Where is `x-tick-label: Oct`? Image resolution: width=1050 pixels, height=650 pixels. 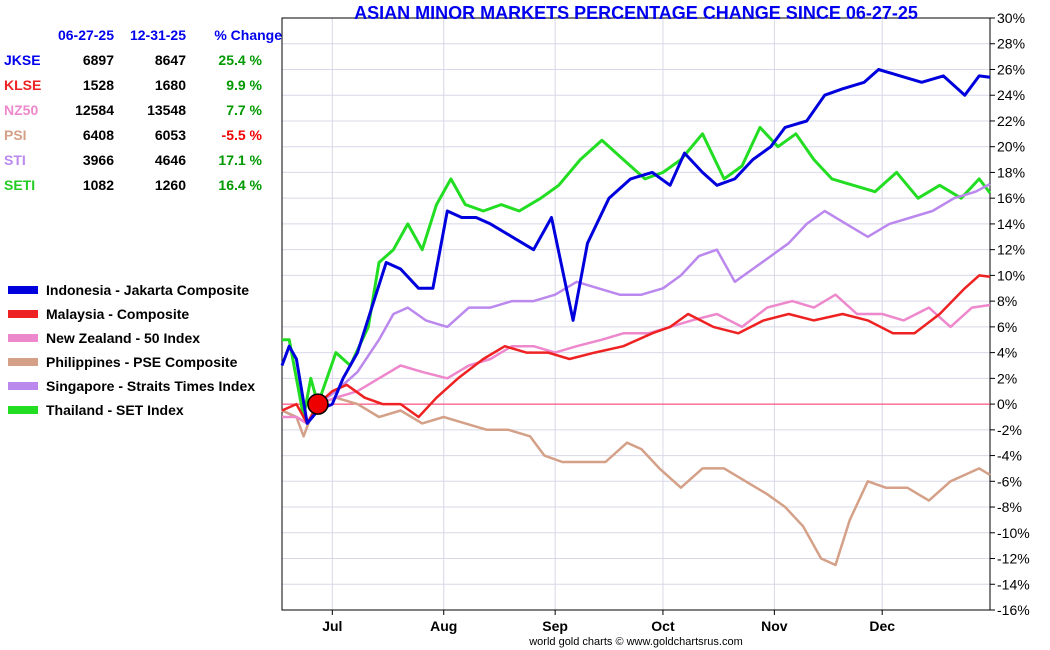 x-tick-label: Oct is located at coordinates (663, 626).